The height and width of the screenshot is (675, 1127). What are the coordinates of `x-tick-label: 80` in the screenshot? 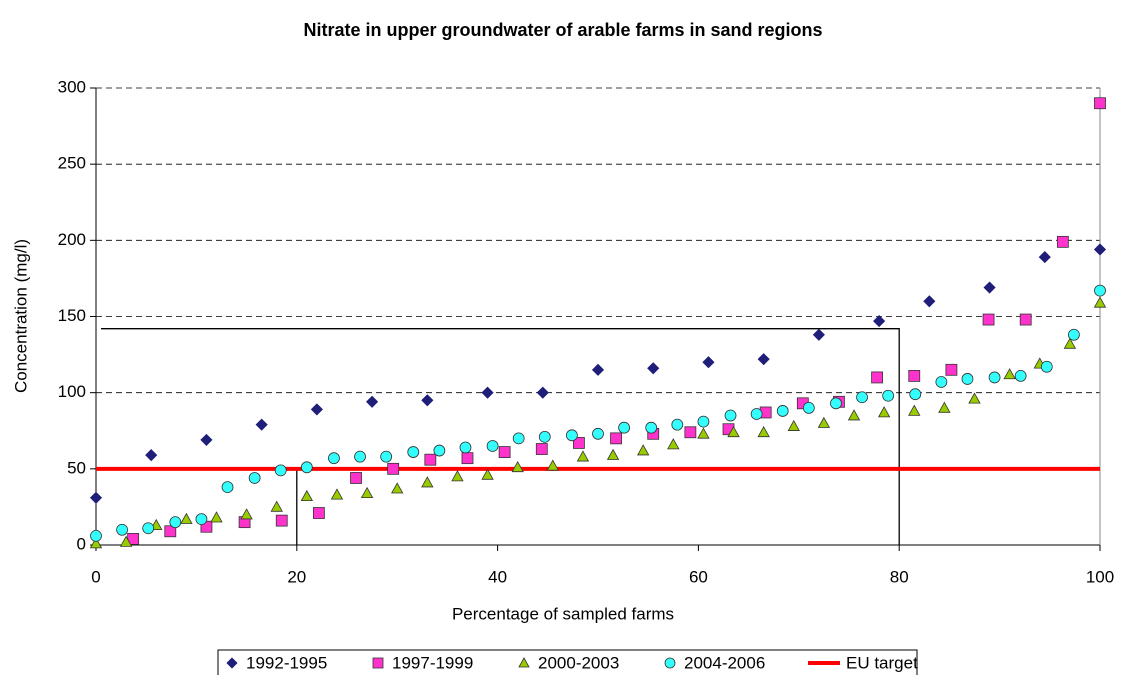 It's located at (899, 576).